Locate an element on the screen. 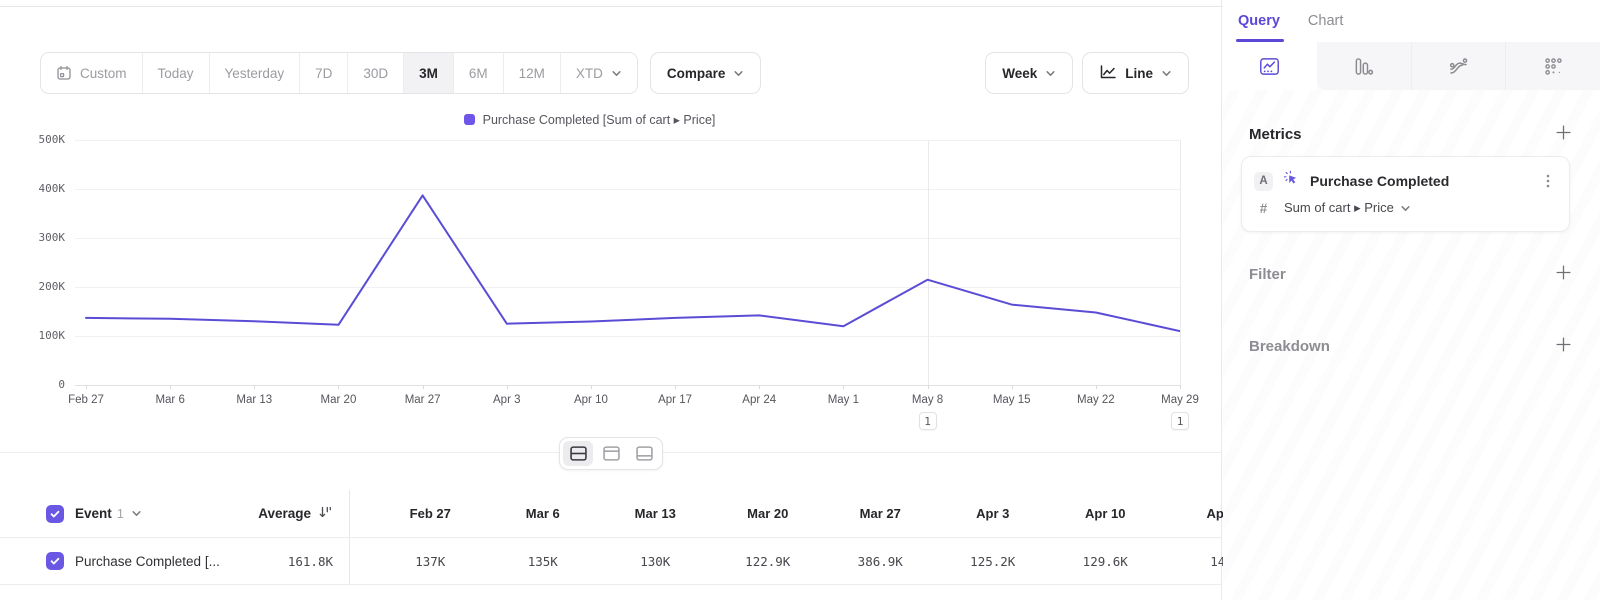 The image size is (1600, 600). cell-value: 137K is located at coordinates (430, 561).